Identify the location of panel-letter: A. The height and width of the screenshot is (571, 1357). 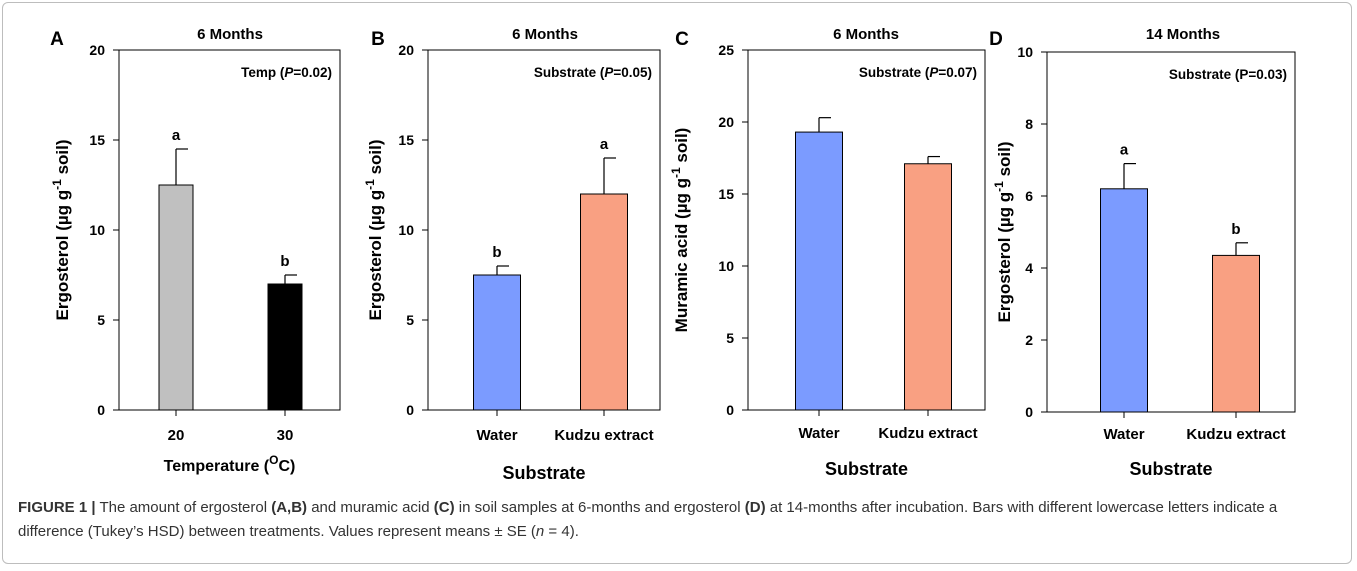
(57, 39).